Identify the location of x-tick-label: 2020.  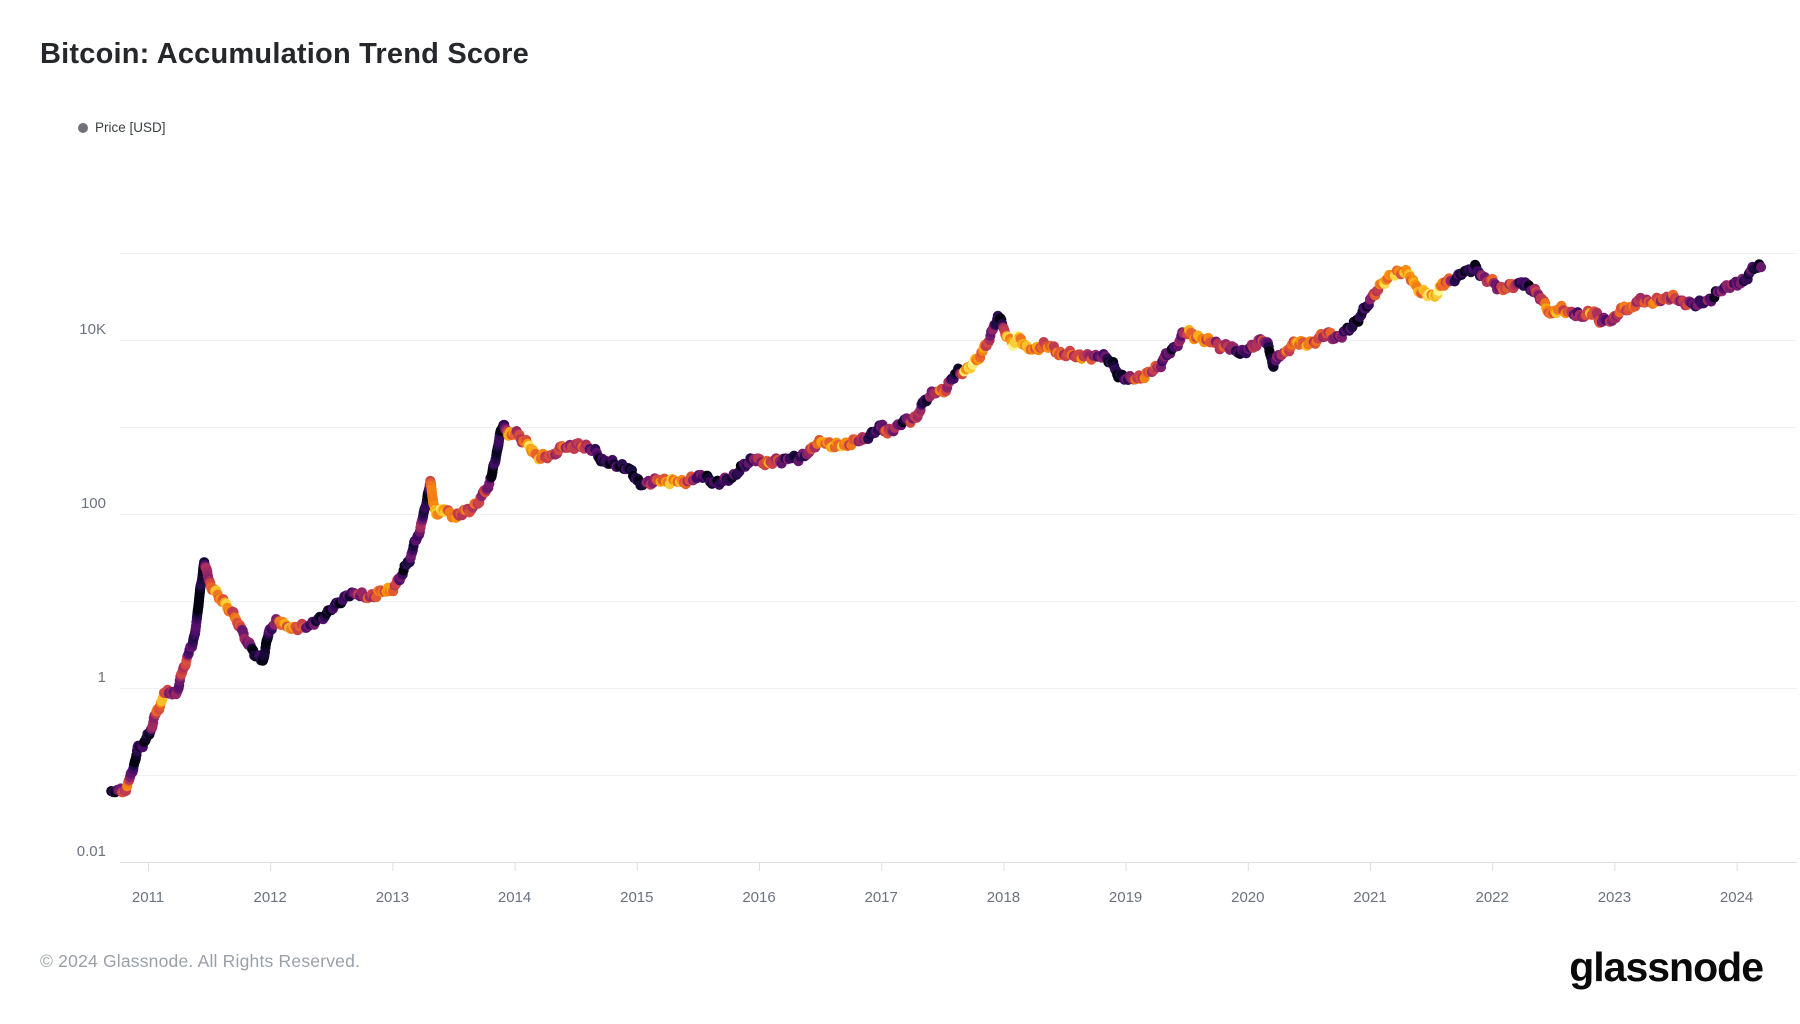
(1247, 897).